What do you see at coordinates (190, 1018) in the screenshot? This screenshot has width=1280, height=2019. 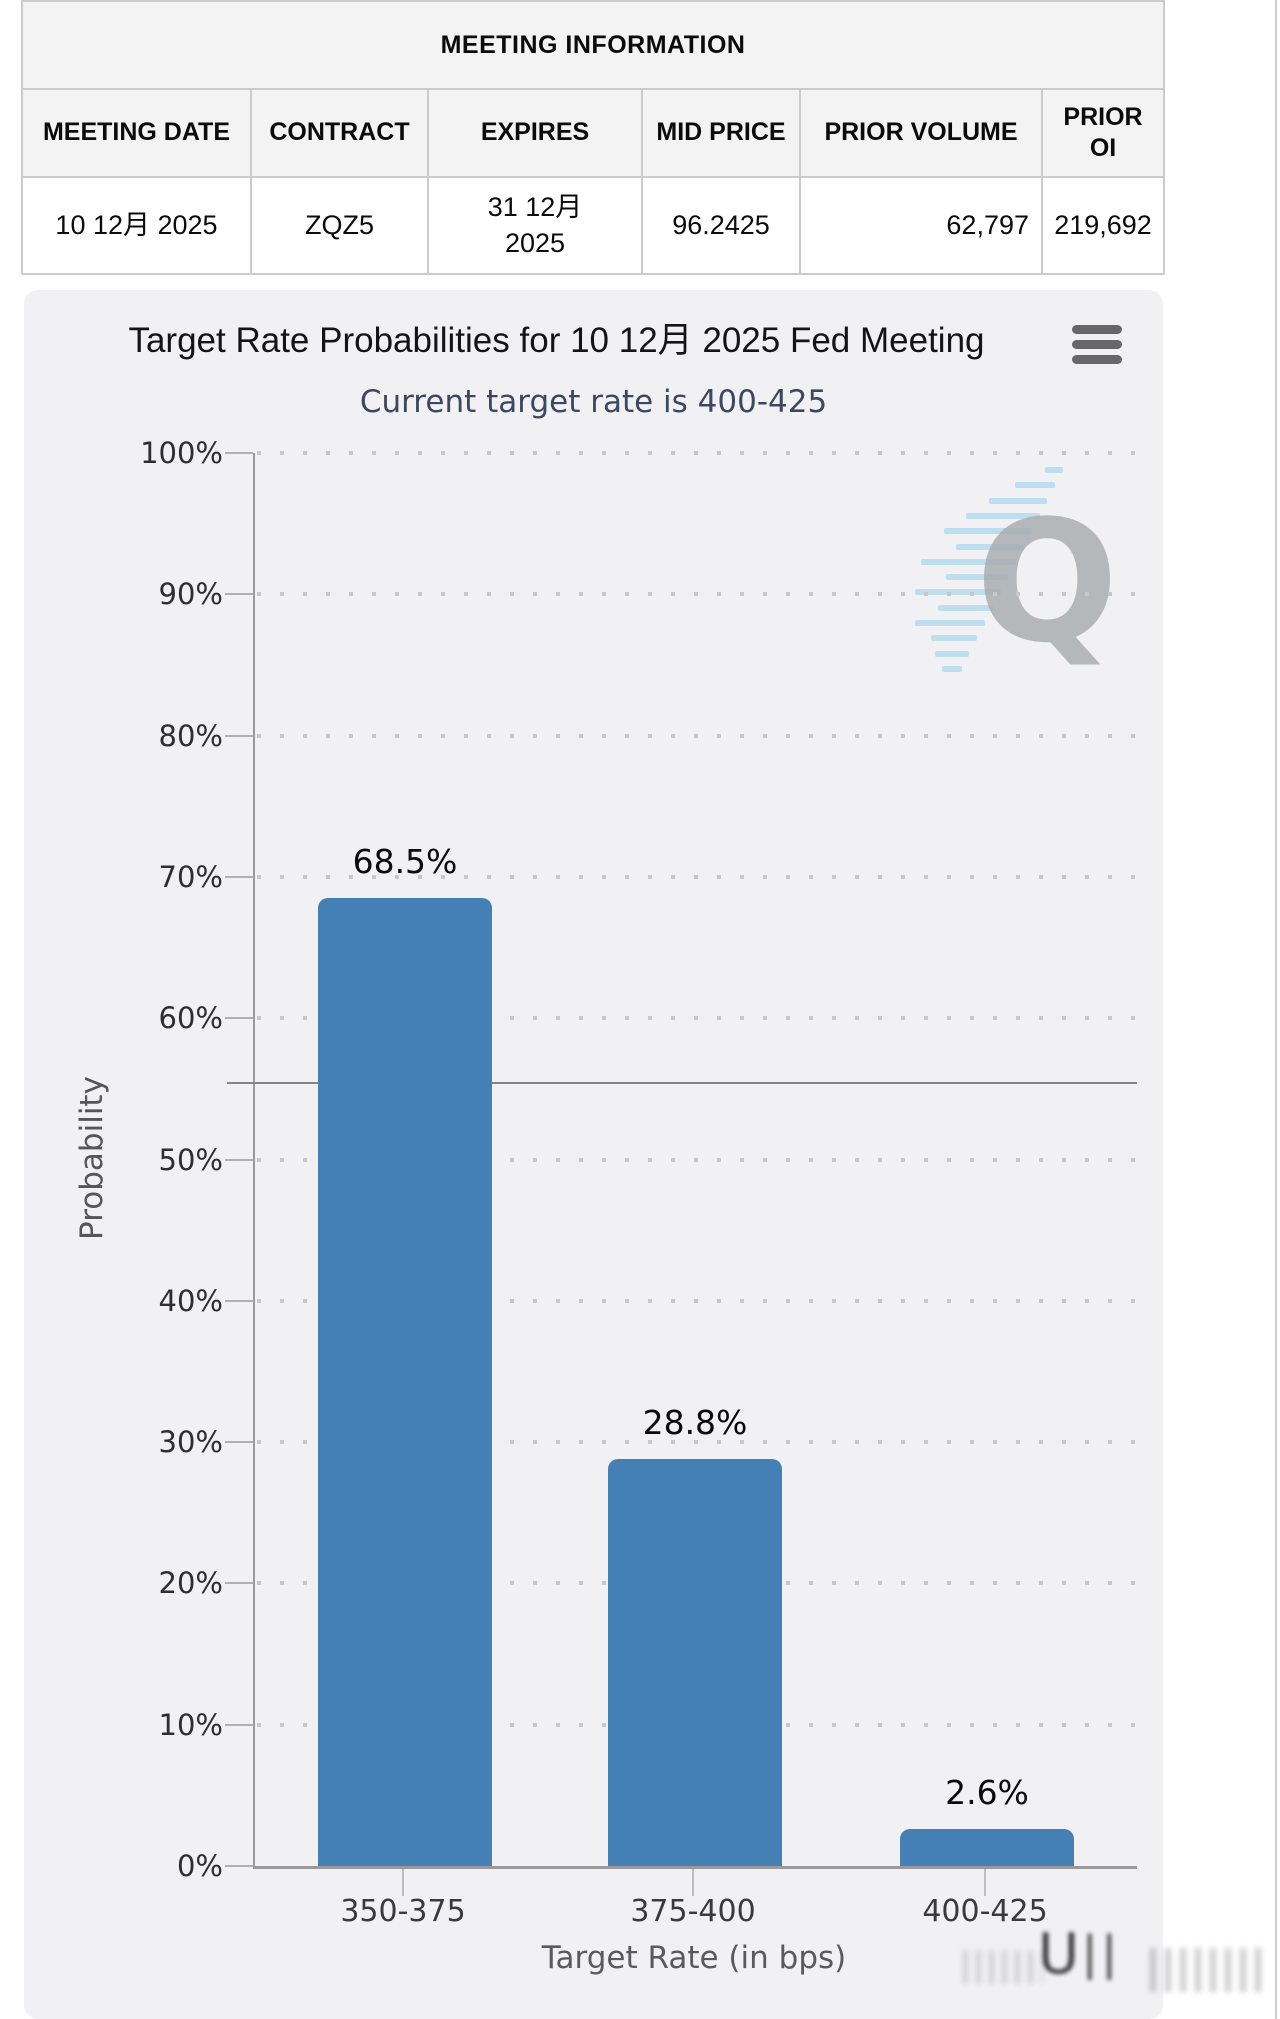 I see `y-tick-label: 60%` at bounding box center [190, 1018].